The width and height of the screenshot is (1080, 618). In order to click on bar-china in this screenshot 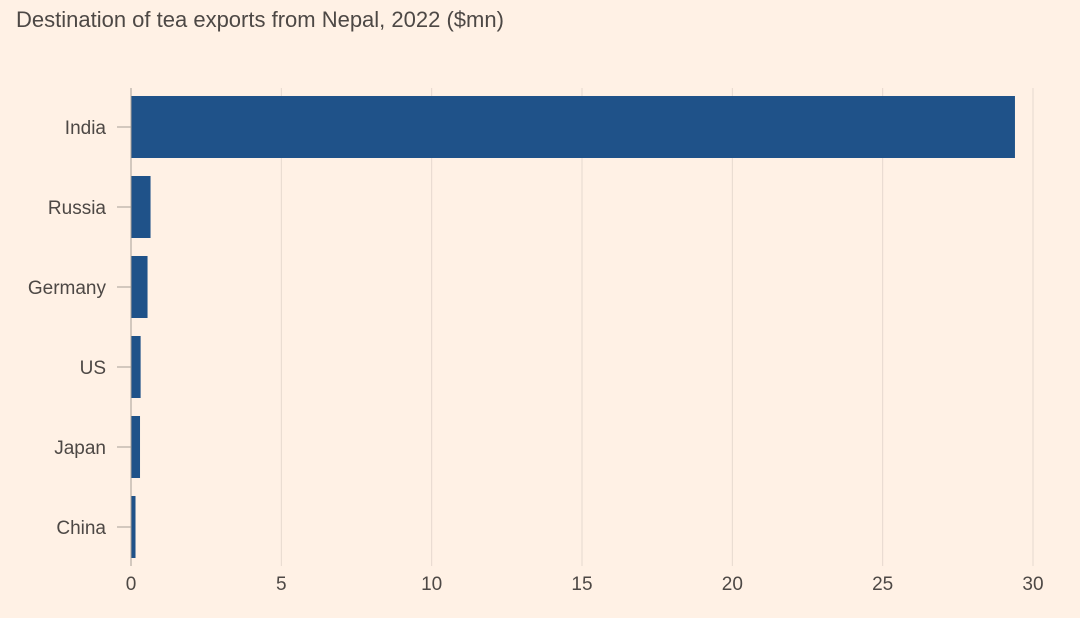, I will do `click(133, 527)`.